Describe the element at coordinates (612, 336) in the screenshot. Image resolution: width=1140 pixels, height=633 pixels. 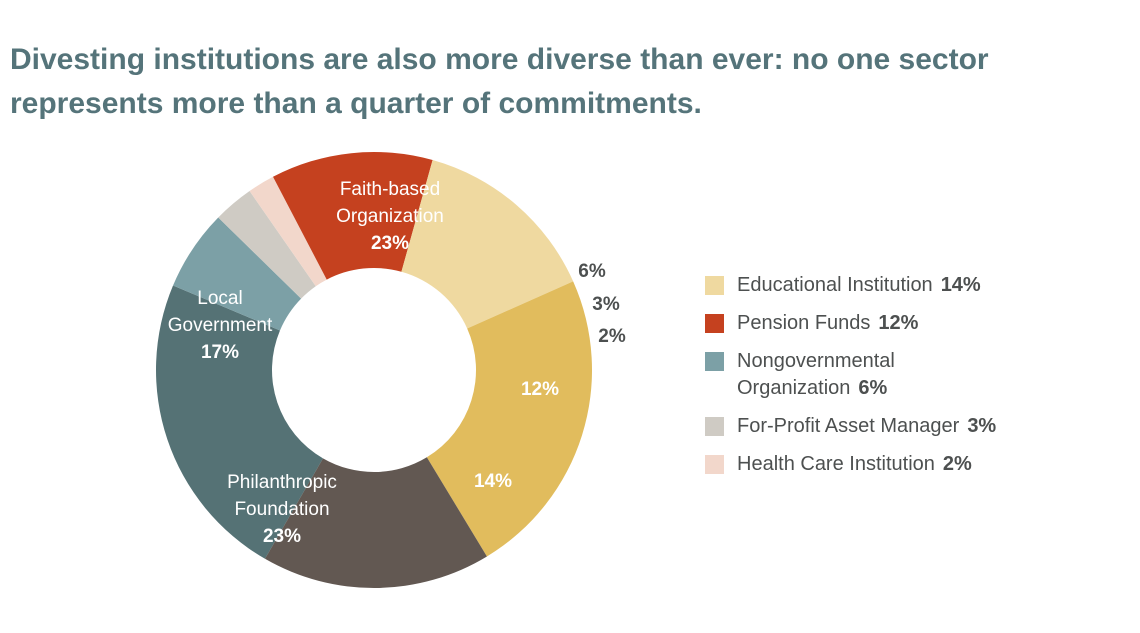
I see `slice-label-health: 2%` at that location.